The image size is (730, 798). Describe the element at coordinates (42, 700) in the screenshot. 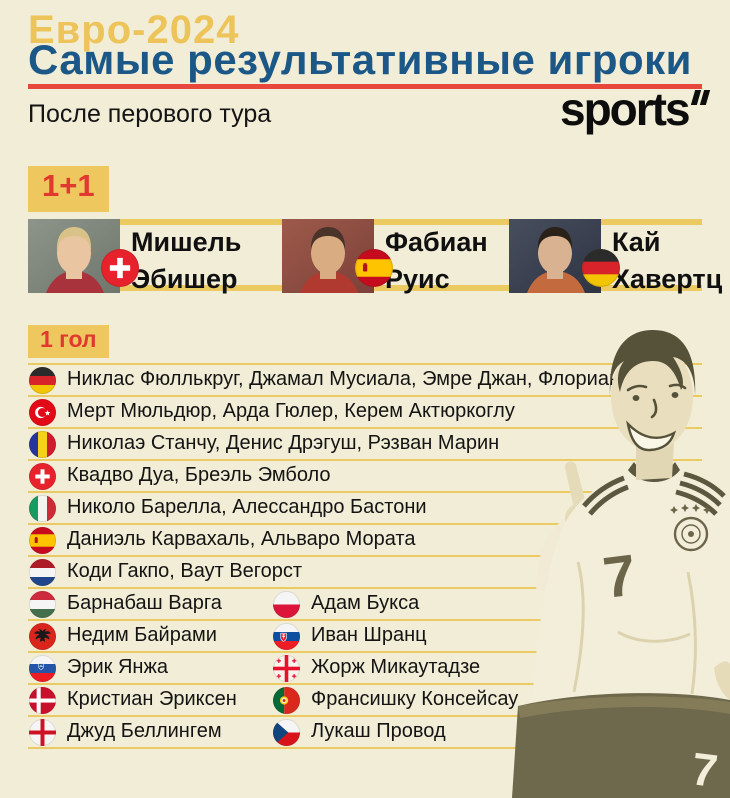

I see `flag-denmark-icon` at that location.